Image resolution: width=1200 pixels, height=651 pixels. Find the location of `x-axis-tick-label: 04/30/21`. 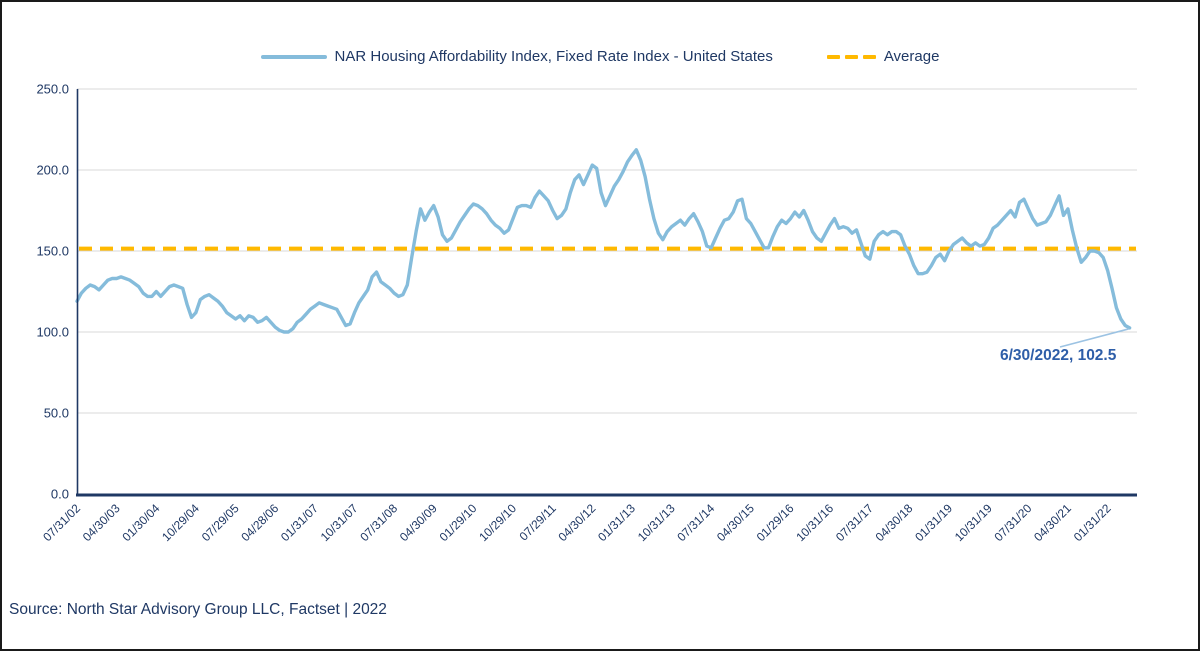

x-axis-tick-label: 04/30/21 is located at coordinates (1052, 522).